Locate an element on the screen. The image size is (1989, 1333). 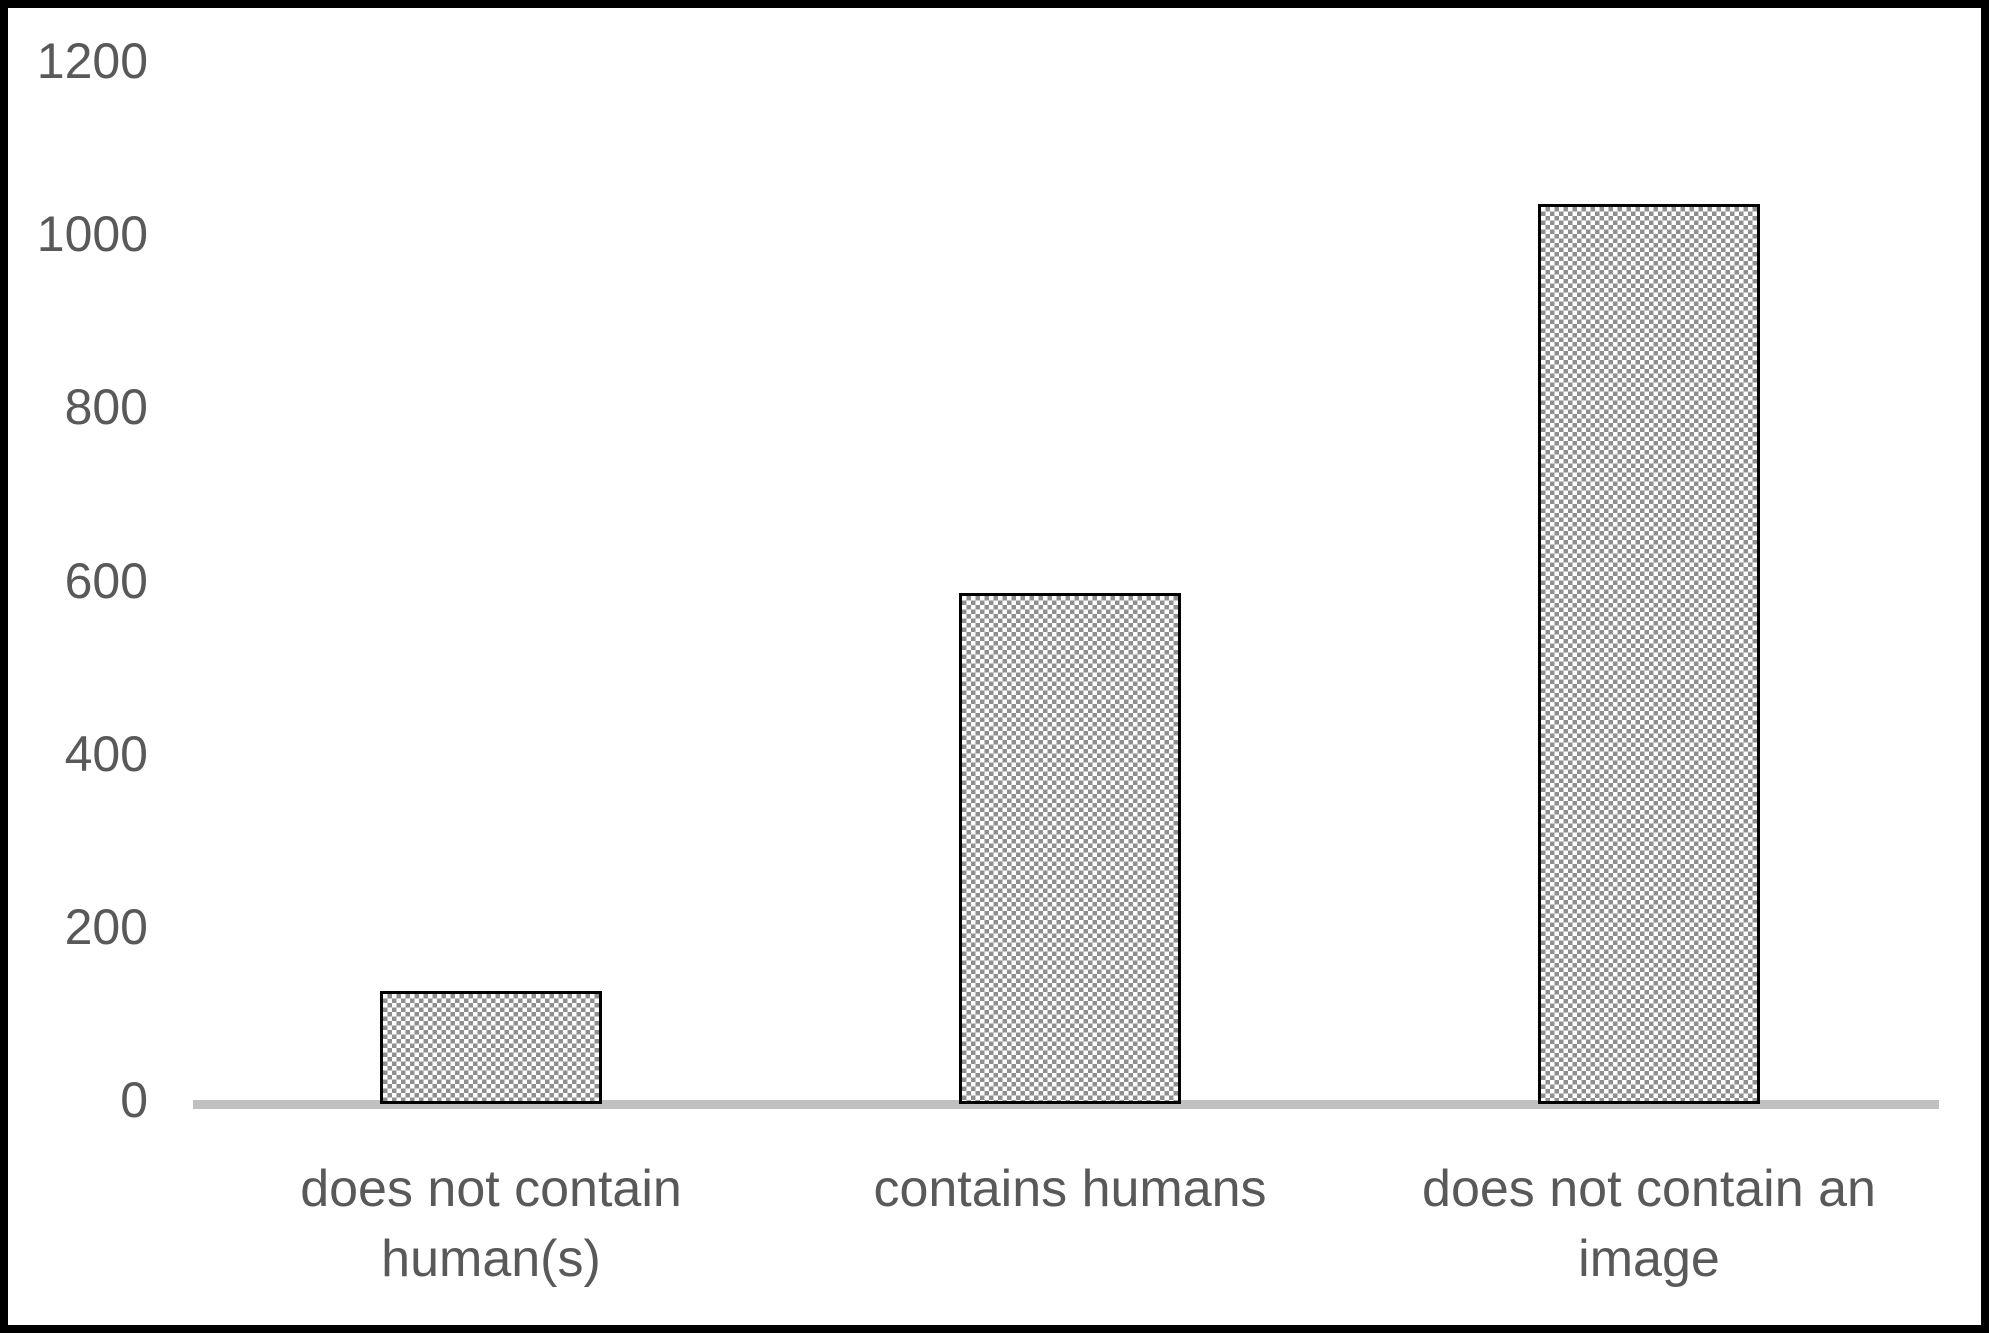
y-tick-label: 1200 is located at coordinates (92, 61).